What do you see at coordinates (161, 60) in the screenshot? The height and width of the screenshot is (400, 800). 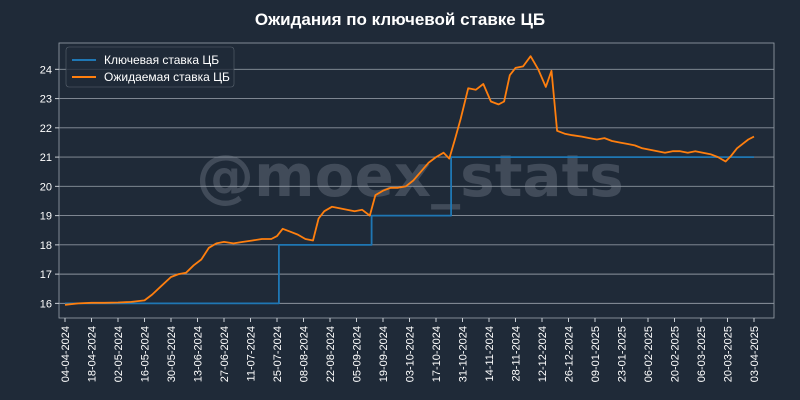 I see `legend-label-key-rate: Ключевая ставка ЦБ` at bounding box center [161, 60].